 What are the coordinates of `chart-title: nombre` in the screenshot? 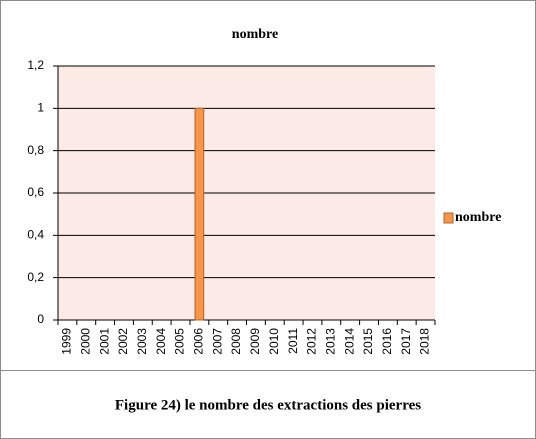 It's located at (255, 34).